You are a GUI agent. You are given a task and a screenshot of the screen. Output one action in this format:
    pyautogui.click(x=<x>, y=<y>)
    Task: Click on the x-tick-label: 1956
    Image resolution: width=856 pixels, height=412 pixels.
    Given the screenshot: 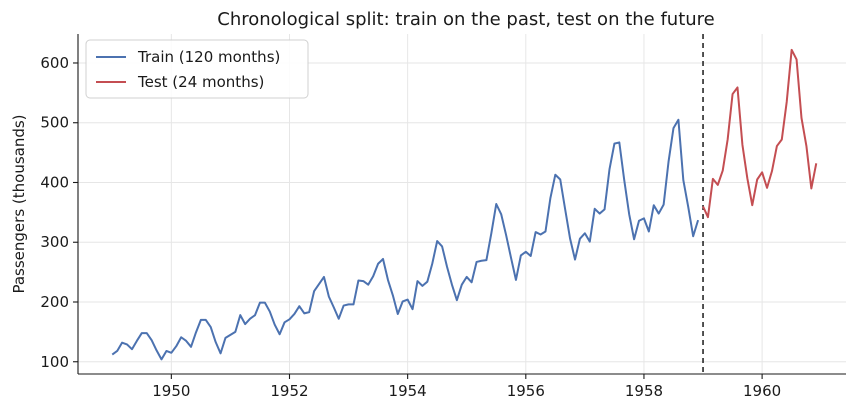 What is the action you would take?
    pyautogui.click(x=526, y=391)
    